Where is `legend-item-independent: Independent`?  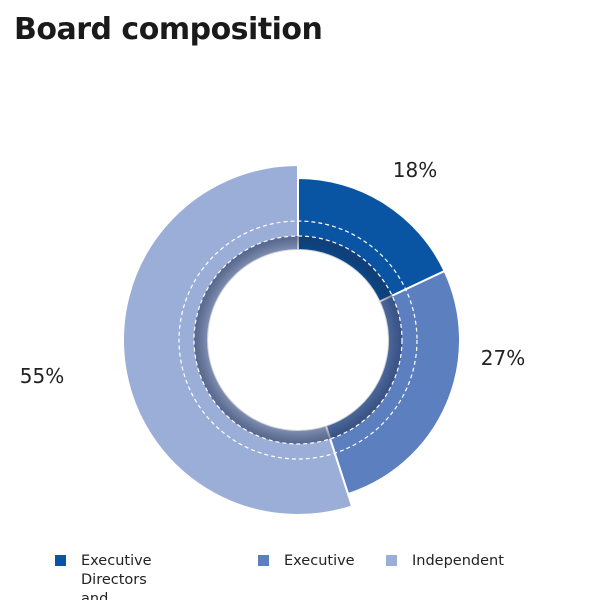
legend-item-independent: Independent is located at coordinates (445, 561).